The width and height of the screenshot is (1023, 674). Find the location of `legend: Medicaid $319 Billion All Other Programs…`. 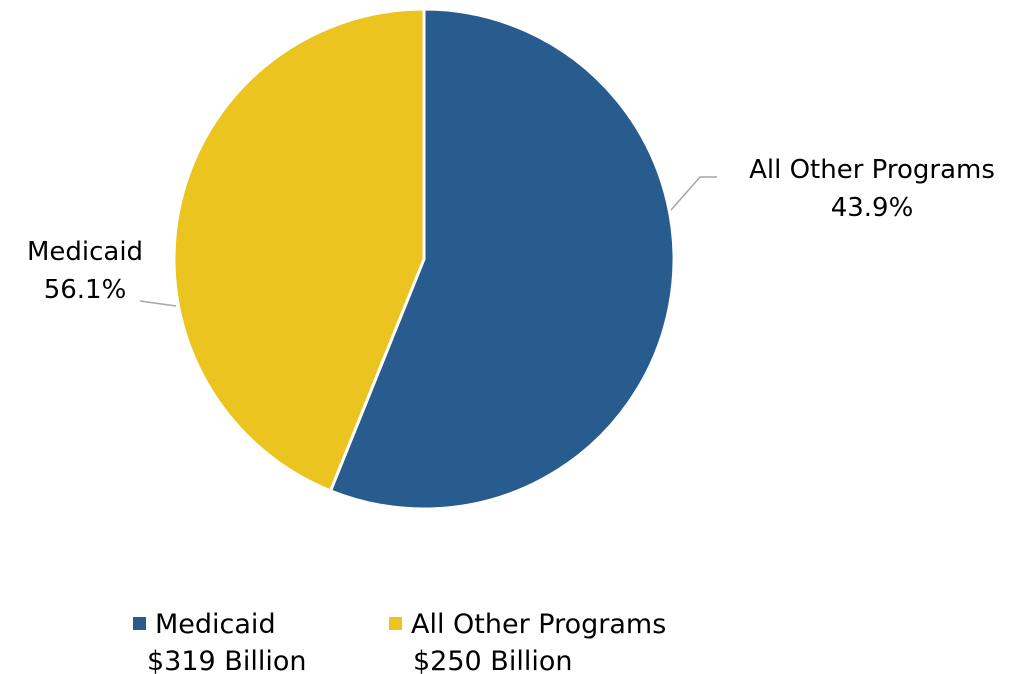

legend: Medicaid $319 Billion All Other Programs… is located at coordinates (399, 641).